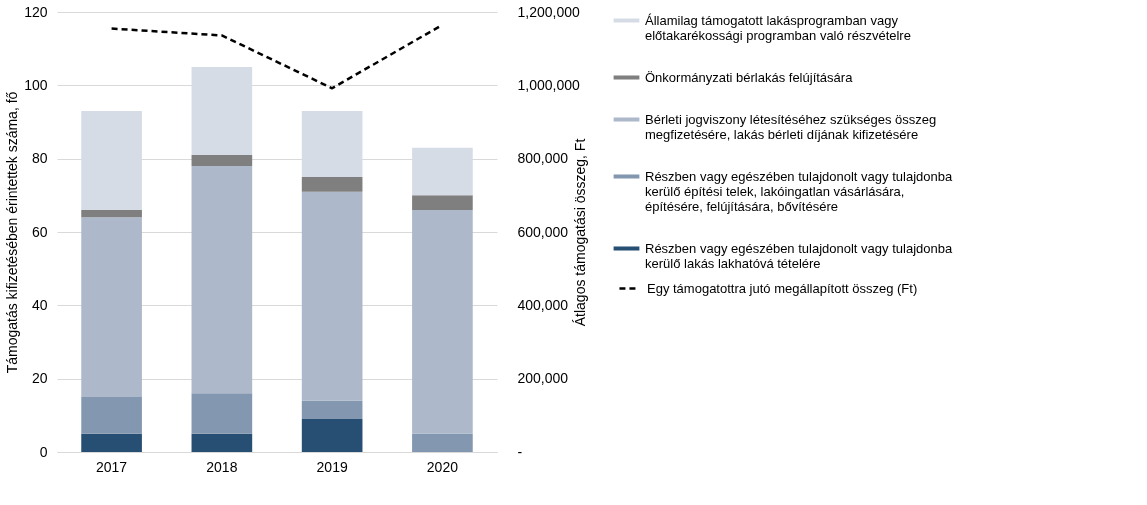 Image resolution: width=1147 pixels, height=505 pixels. Describe the element at coordinates (579, 232) in the screenshot. I see `y2-axis-title: Átlagos támogatási összeg, Ft` at that location.